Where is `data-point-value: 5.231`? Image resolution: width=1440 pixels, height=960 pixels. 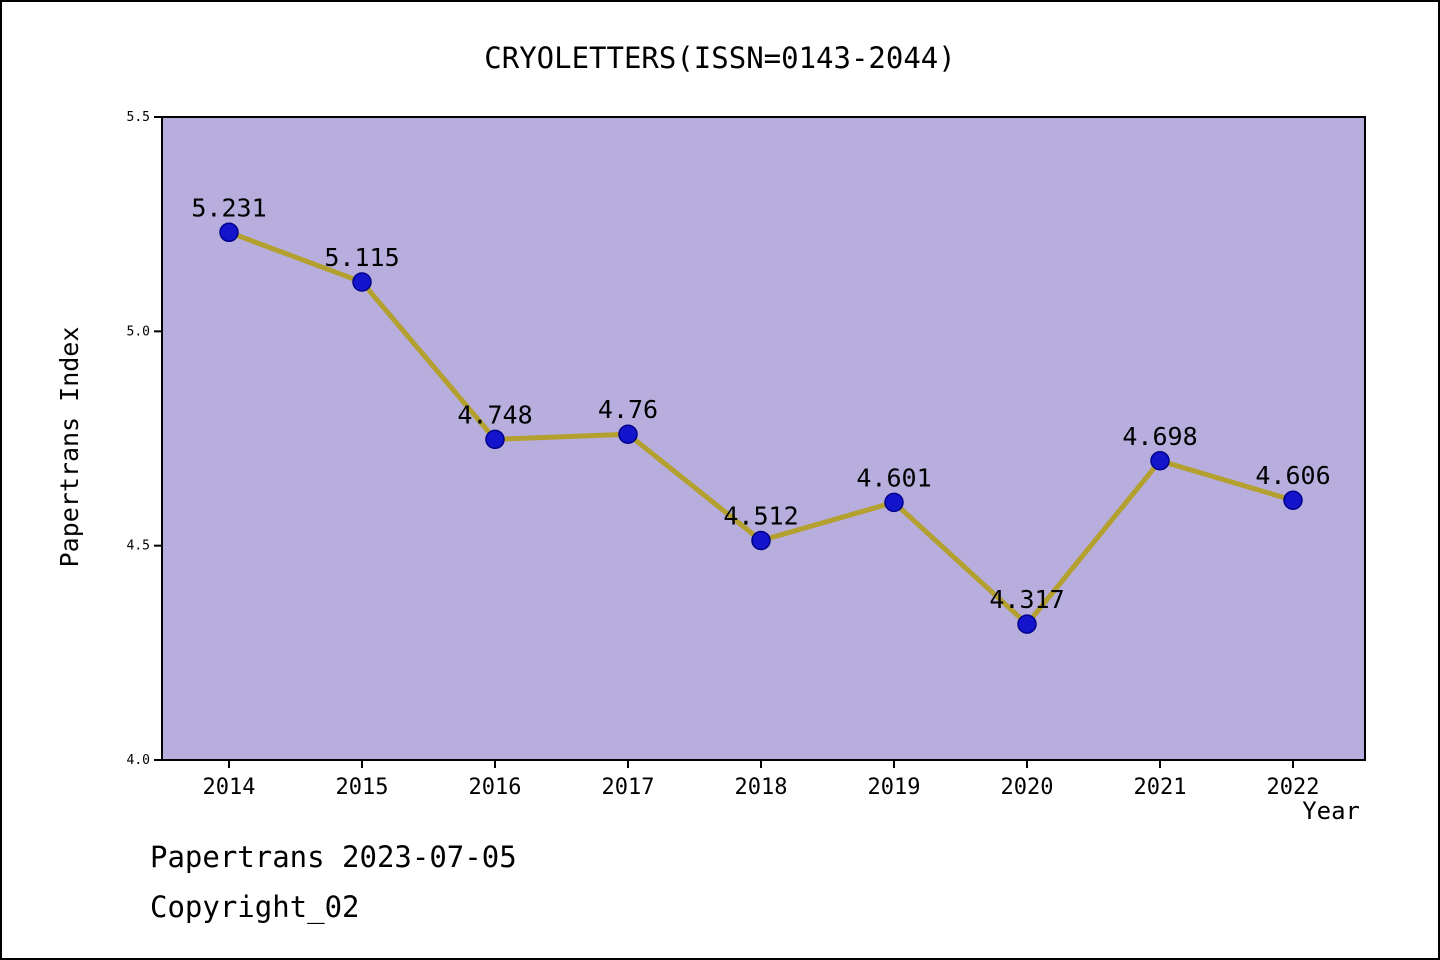
data-point-value: 5.231 is located at coordinates (228, 207).